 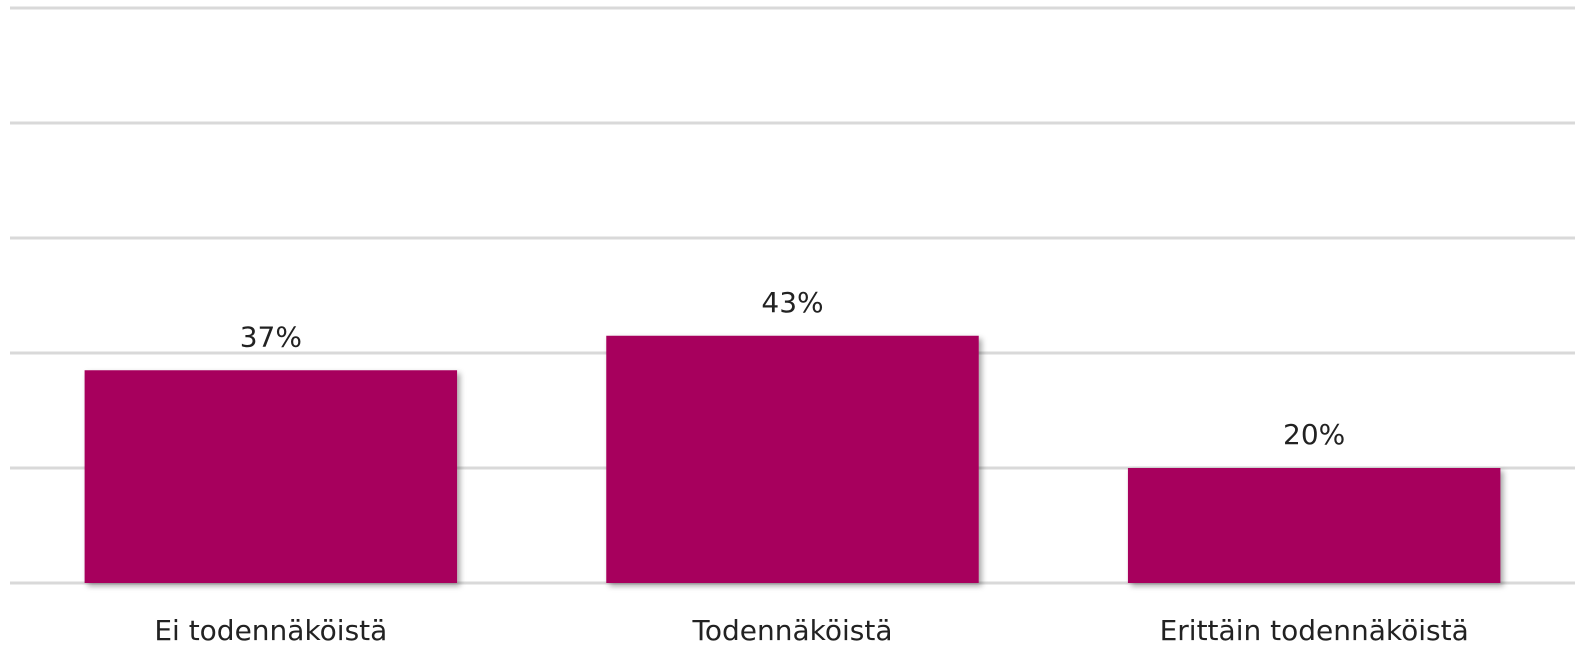 What do you see at coordinates (1314, 630) in the screenshot?
I see `x-tick-label: Erittäin todennäköistä` at bounding box center [1314, 630].